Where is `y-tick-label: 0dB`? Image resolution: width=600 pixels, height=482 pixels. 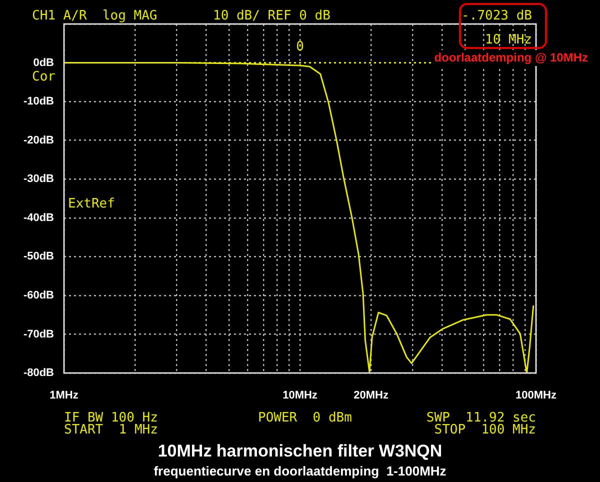
y-tick-label: 0dB is located at coordinates (43, 62).